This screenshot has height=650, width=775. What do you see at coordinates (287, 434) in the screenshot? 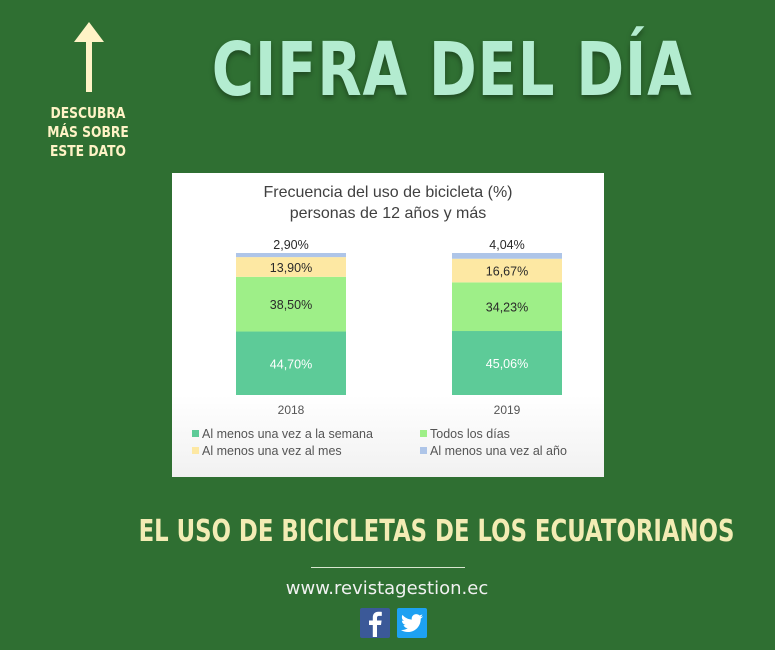
I see `legend-label-1: Al menos una vez a la semana` at bounding box center [287, 434].